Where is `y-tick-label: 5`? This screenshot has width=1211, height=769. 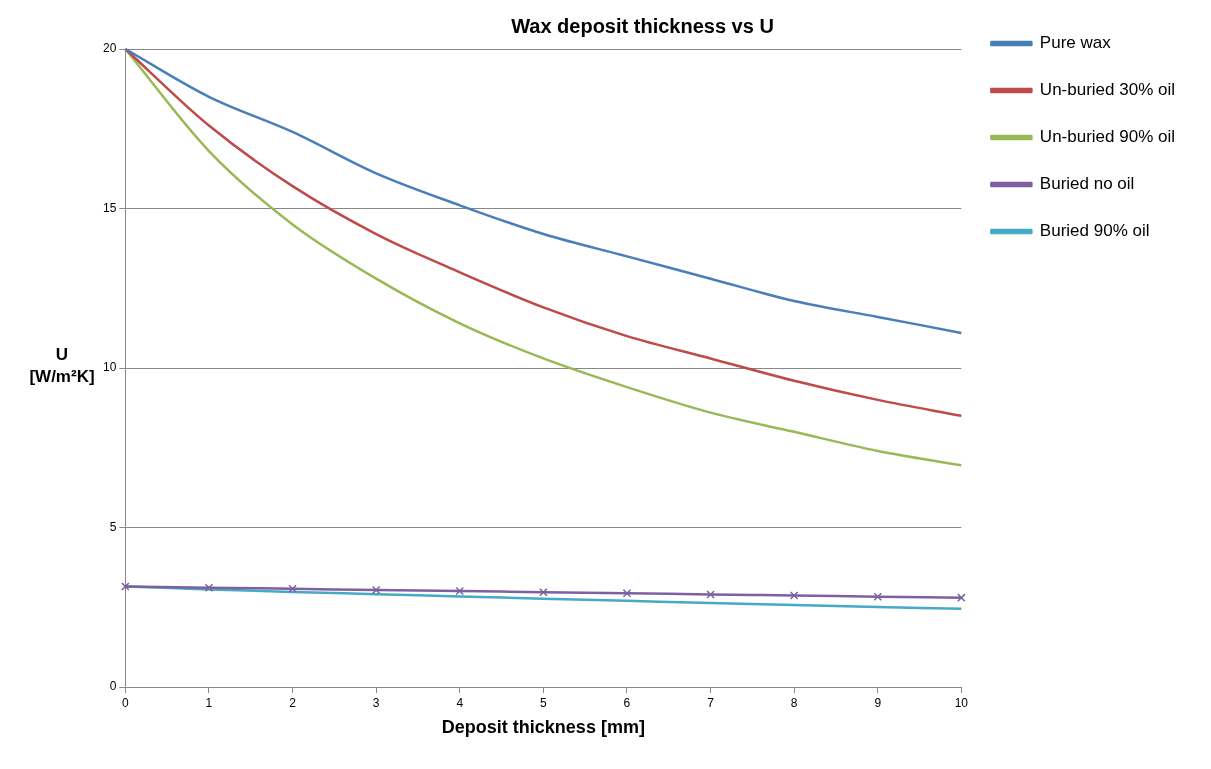 y-tick-label: 5 is located at coordinates (113, 526).